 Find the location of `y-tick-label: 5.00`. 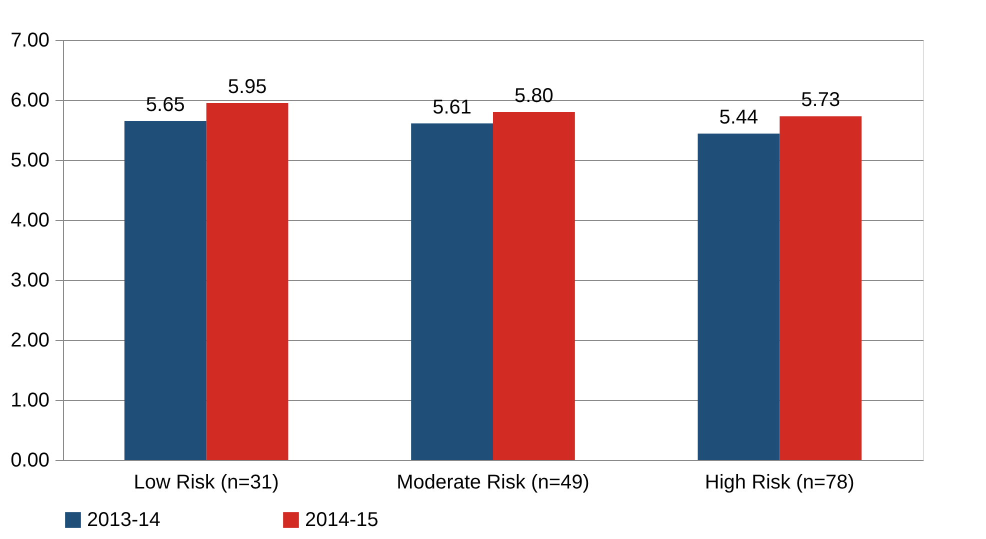

y-tick-label: 5.00 is located at coordinates (30, 161).